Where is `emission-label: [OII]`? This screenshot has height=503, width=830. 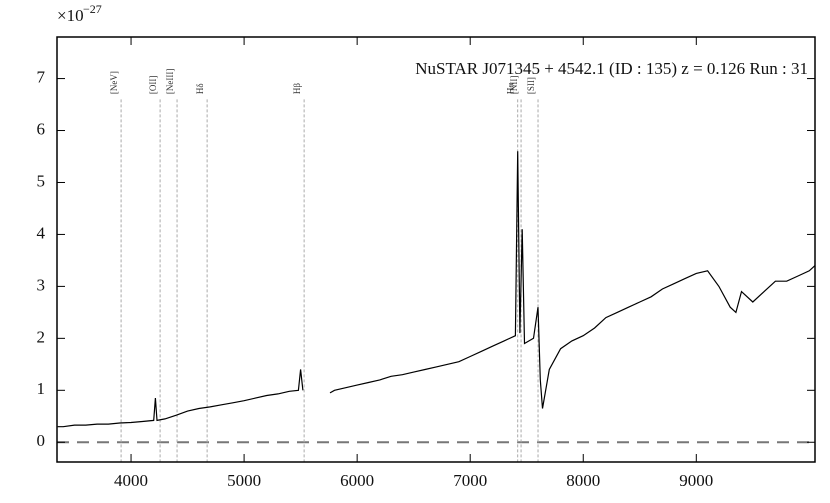 emission-label: [OII] is located at coordinates (153, 85).